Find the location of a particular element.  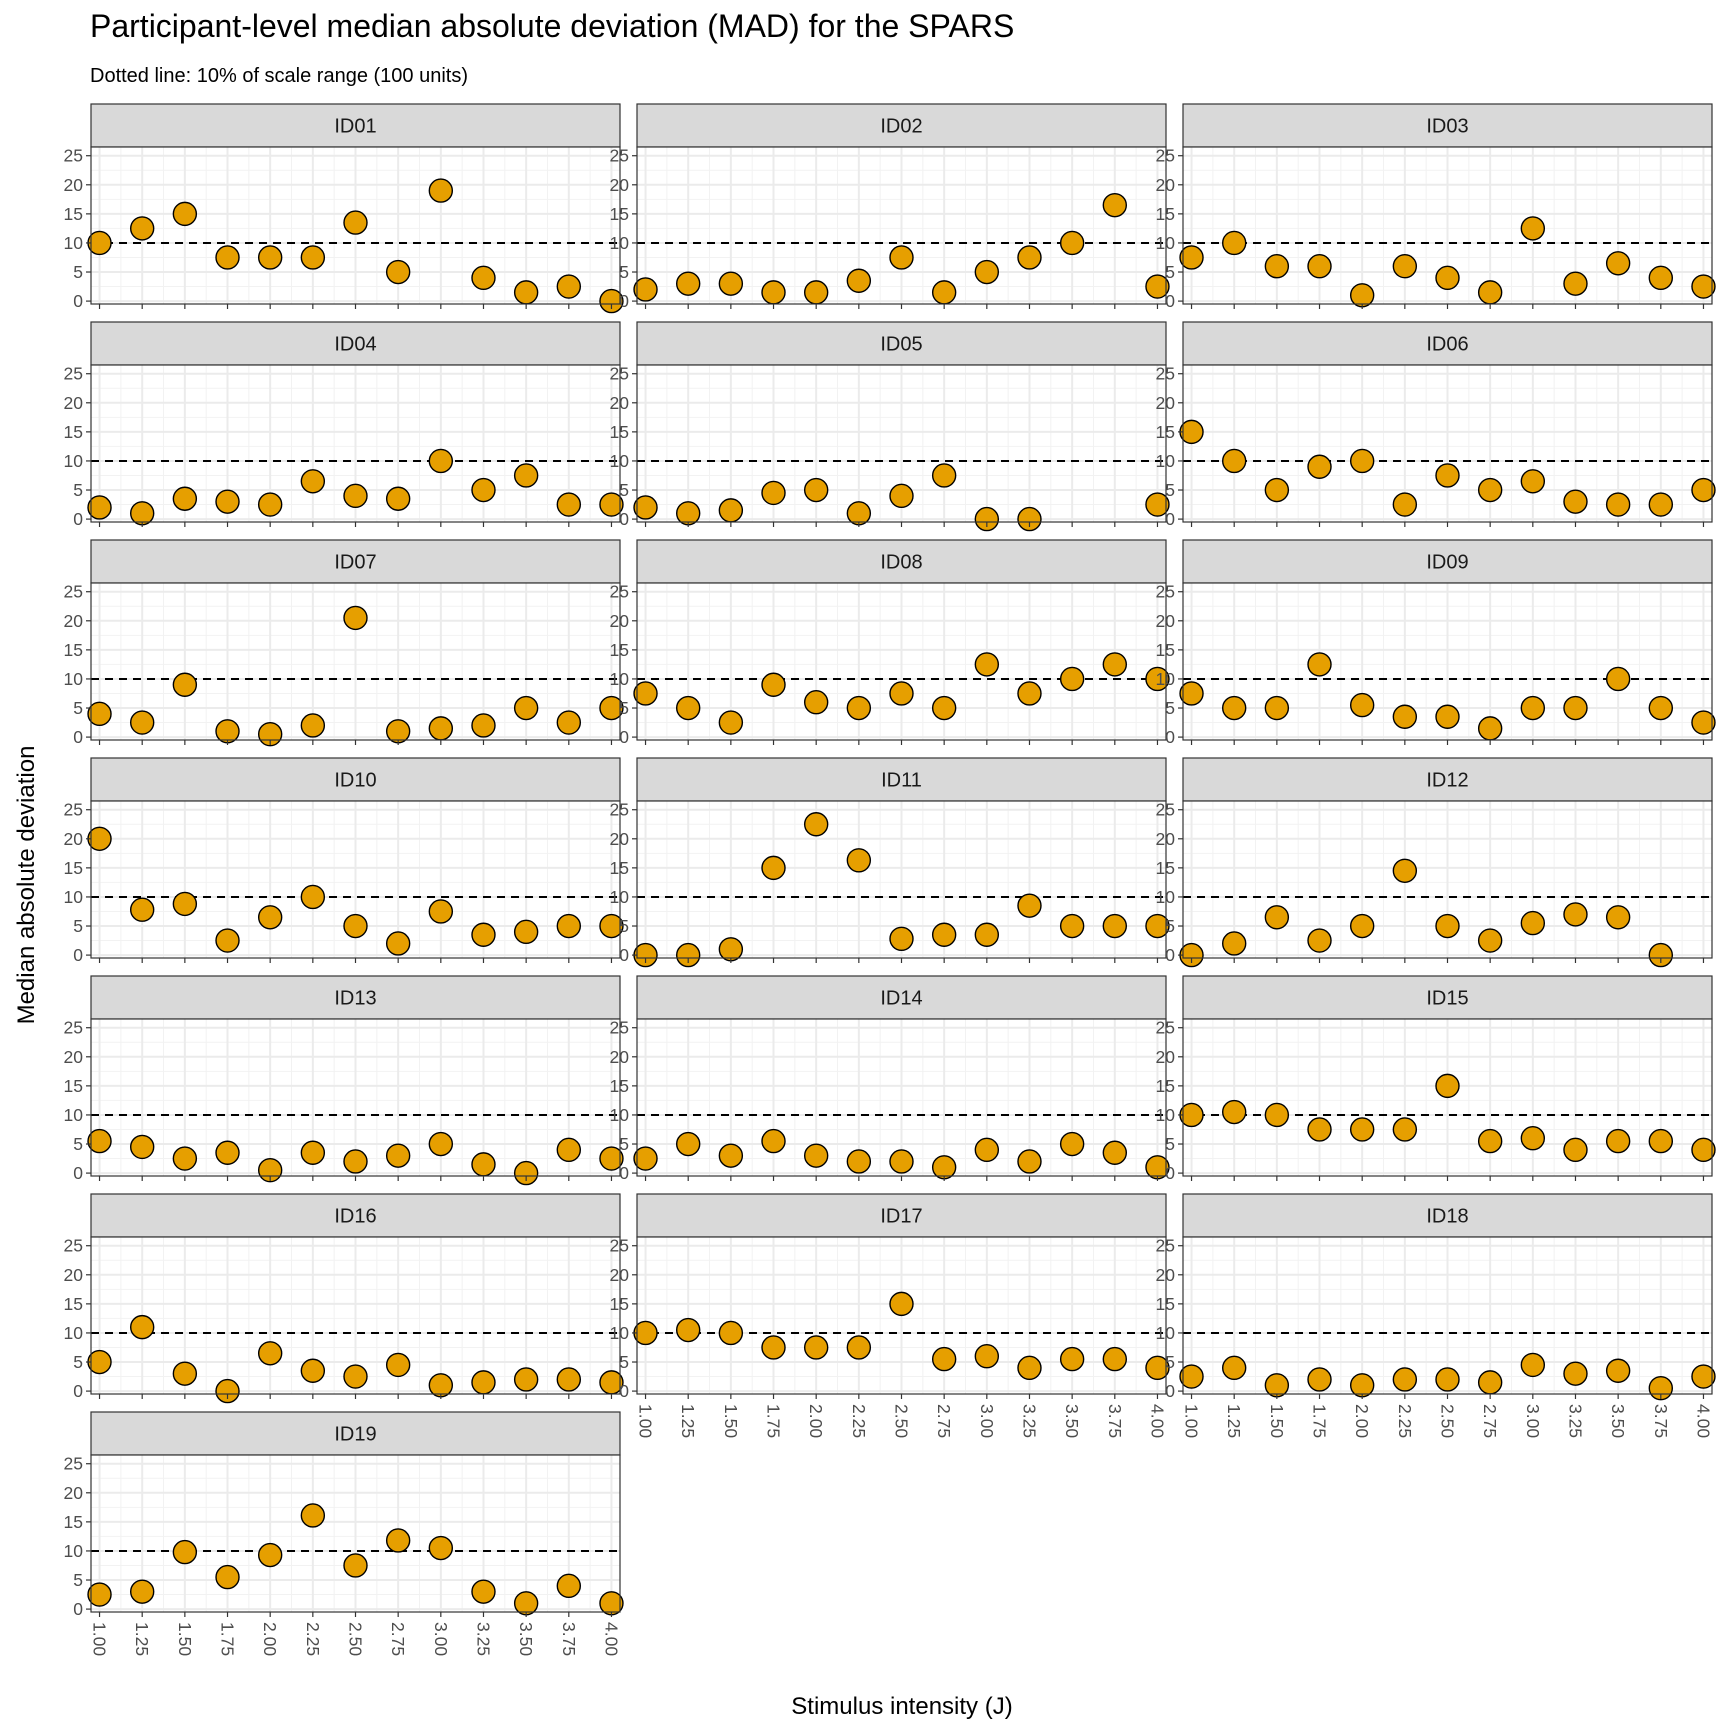

data-point-id13-2.75 is located at coordinates (398, 1155).